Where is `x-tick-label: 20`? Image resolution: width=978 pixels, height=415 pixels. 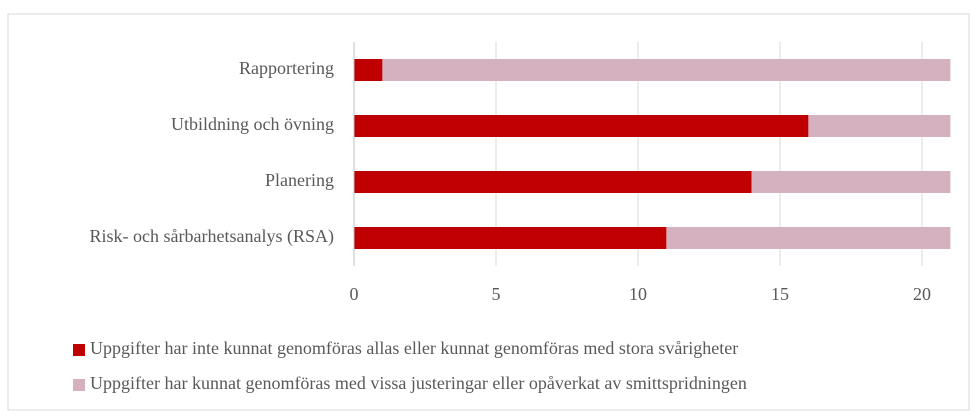 x-tick-label: 20 is located at coordinates (922, 294).